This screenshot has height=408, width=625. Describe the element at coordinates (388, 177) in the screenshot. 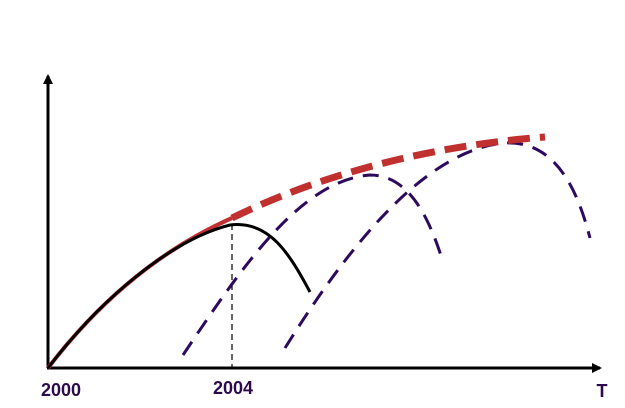

I see `envelope-dashed` at that location.